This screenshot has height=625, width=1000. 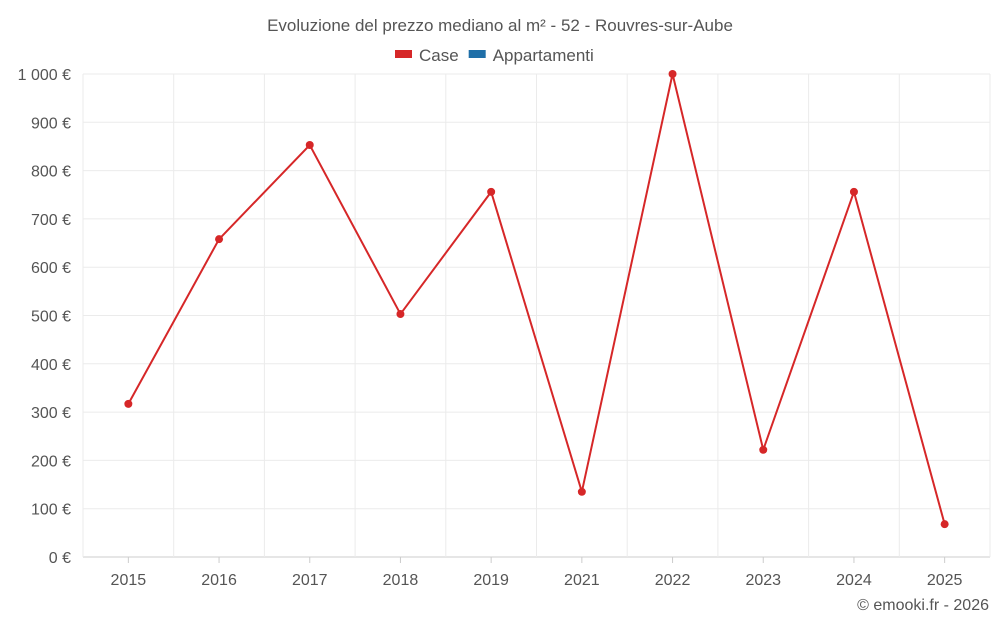 What do you see at coordinates (51, 317) in the screenshot?
I see `y-tick-label: 500 €` at bounding box center [51, 317].